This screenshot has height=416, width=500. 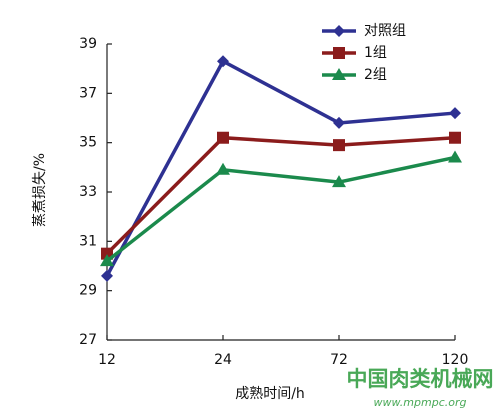 I want to click on y-tick-label: 27, so click(x=88, y=340).